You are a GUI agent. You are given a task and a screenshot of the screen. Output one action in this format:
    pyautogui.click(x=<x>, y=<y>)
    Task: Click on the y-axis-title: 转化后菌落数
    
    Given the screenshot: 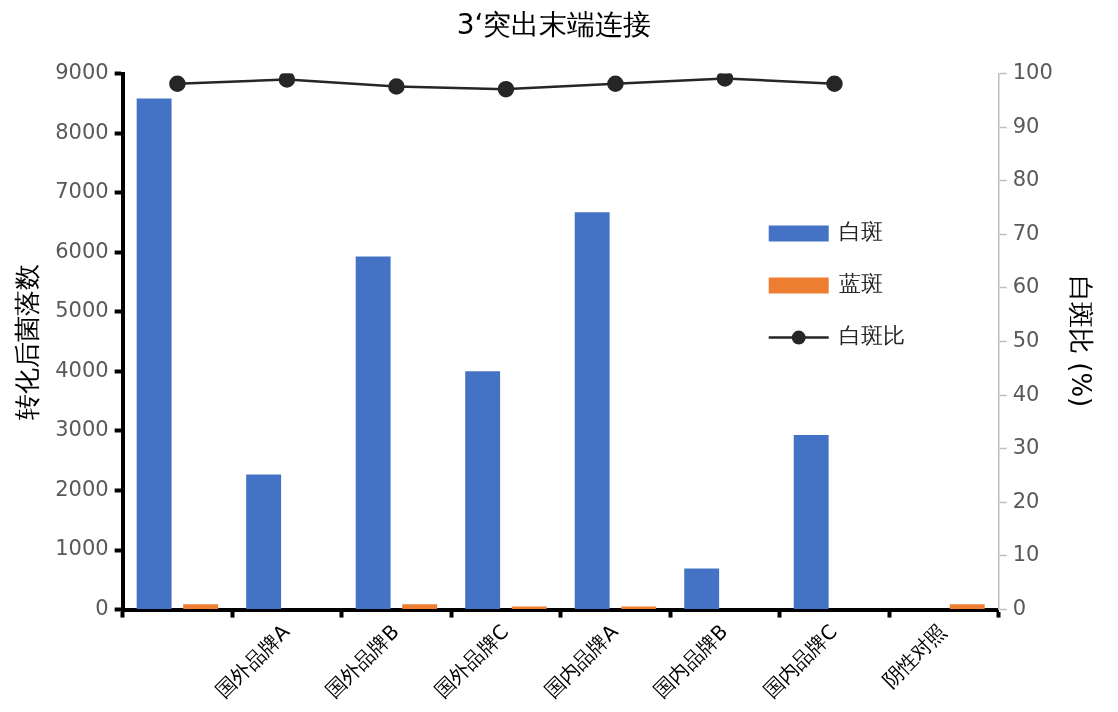 What is the action you would take?
    pyautogui.click(x=27, y=341)
    